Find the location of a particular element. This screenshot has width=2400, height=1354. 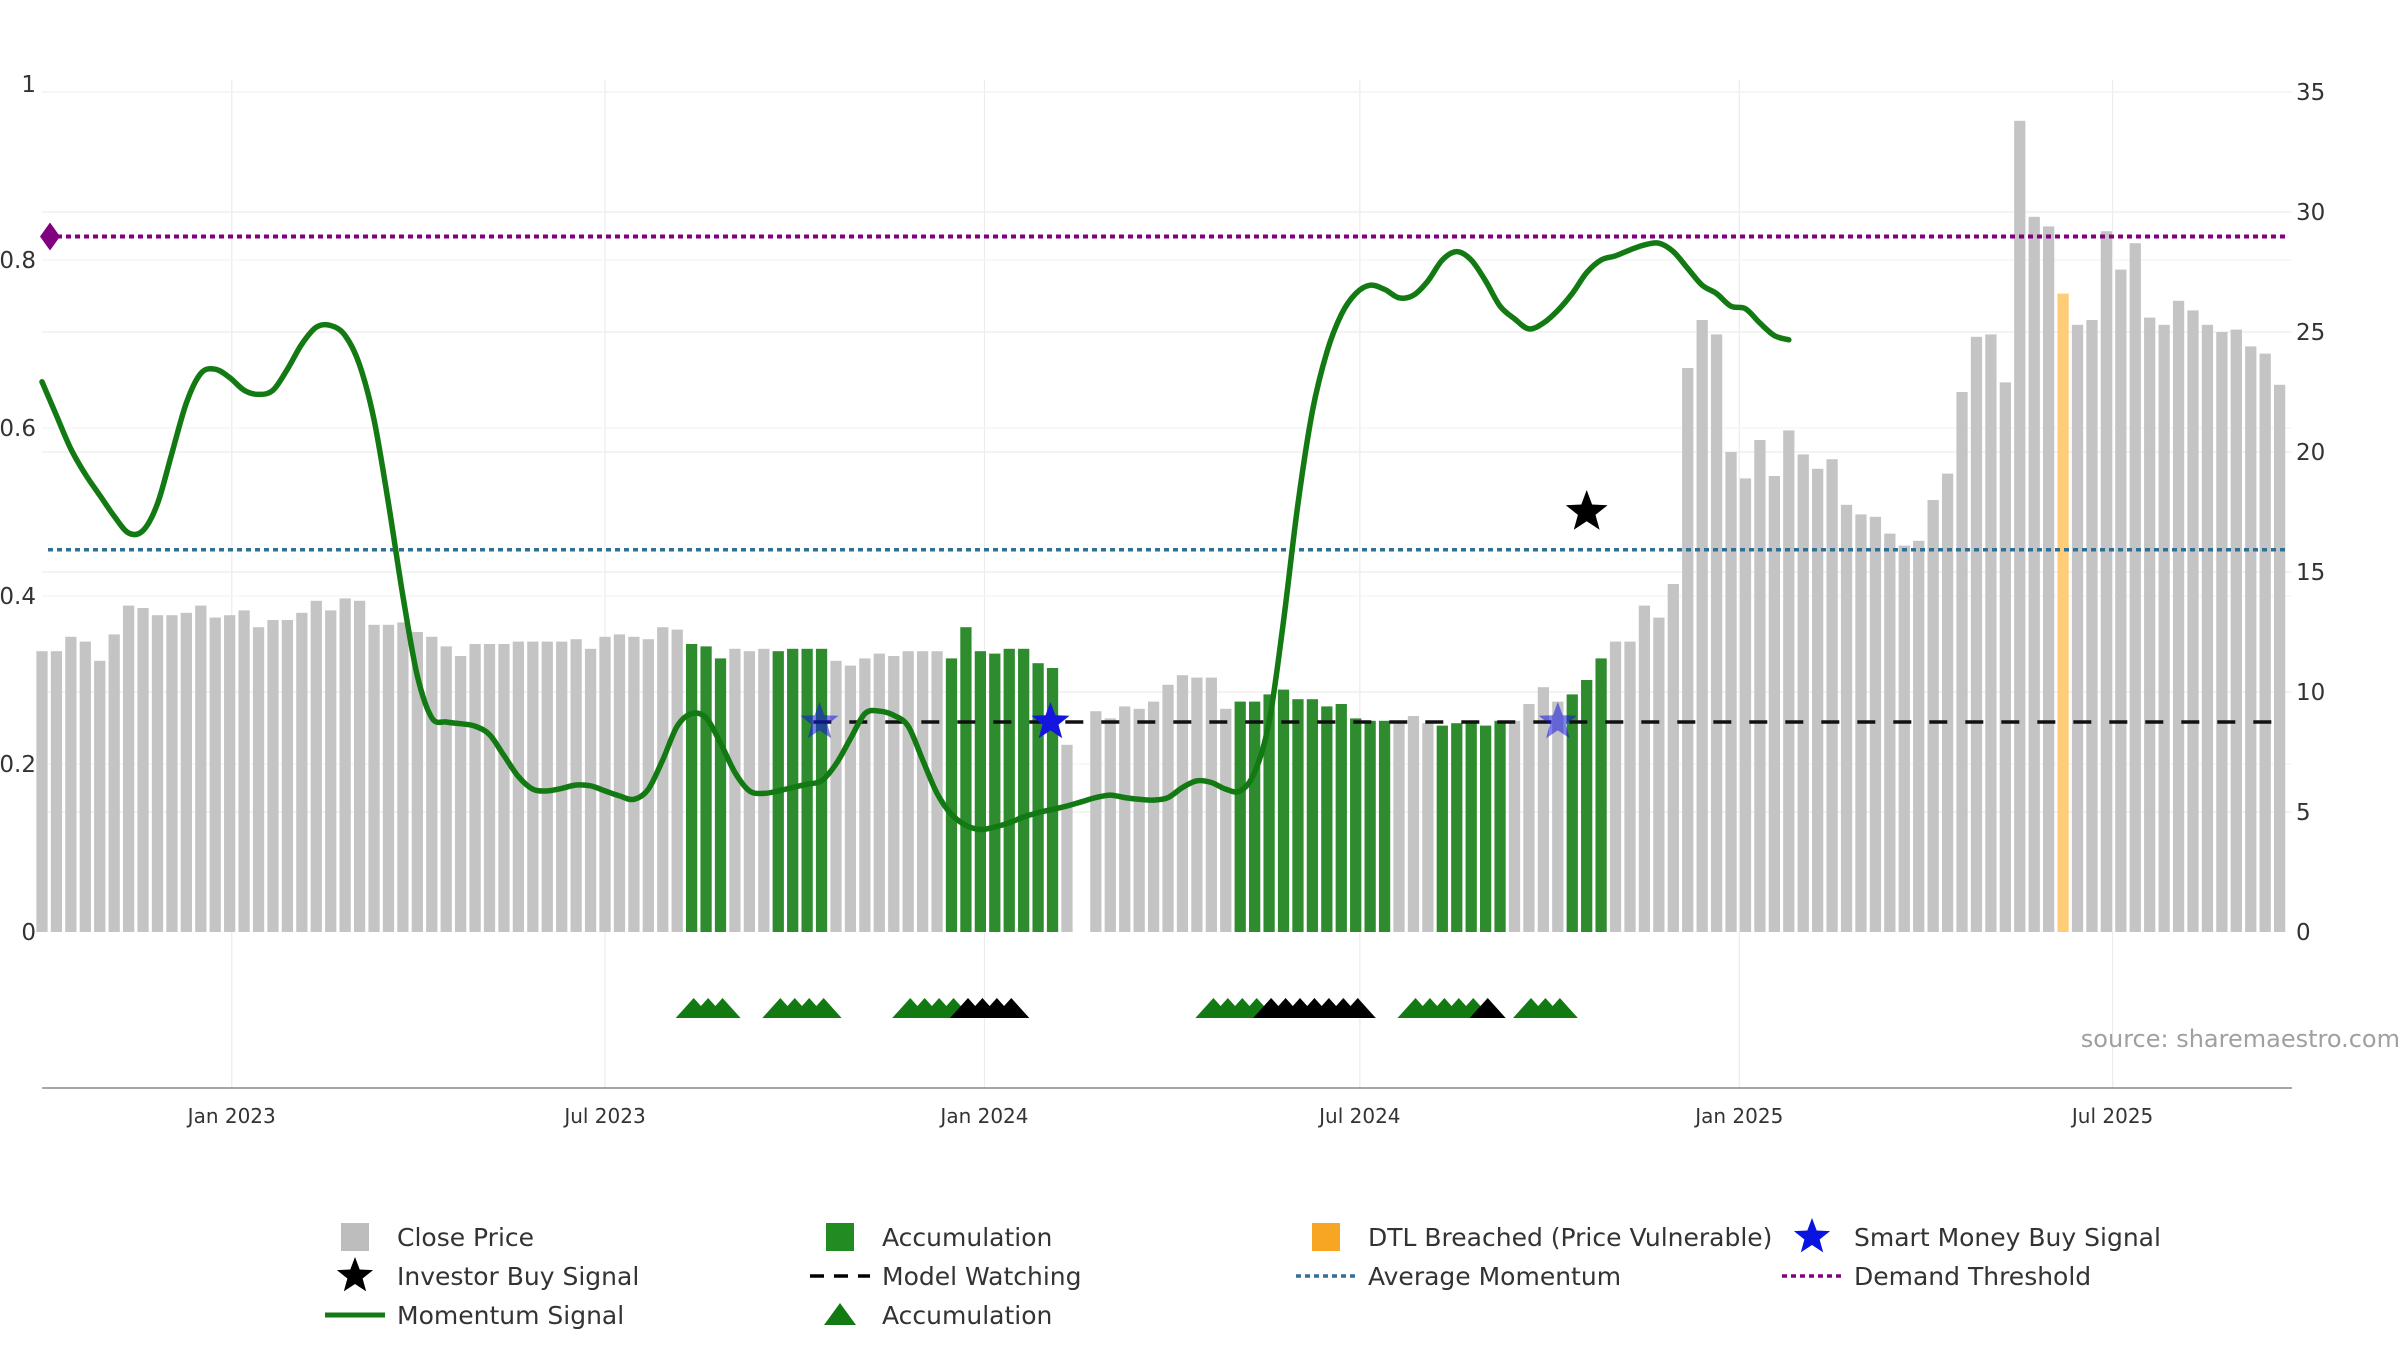

left-tick-label: 0 is located at coordinates (28, 933).